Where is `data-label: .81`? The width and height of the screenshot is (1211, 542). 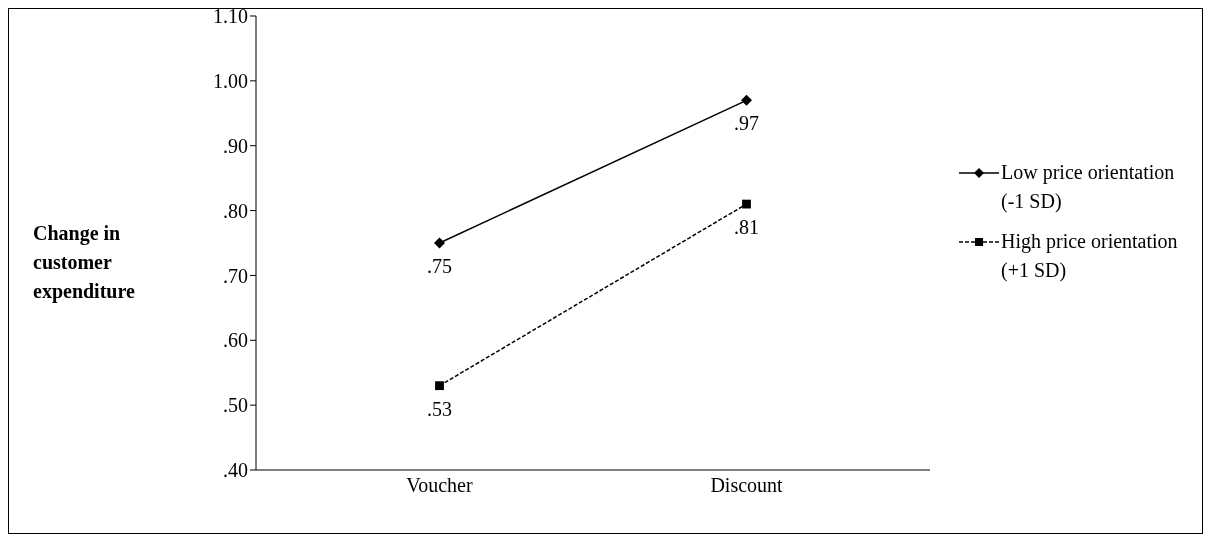
data-label: .81 is located at coordinates (746, 227).